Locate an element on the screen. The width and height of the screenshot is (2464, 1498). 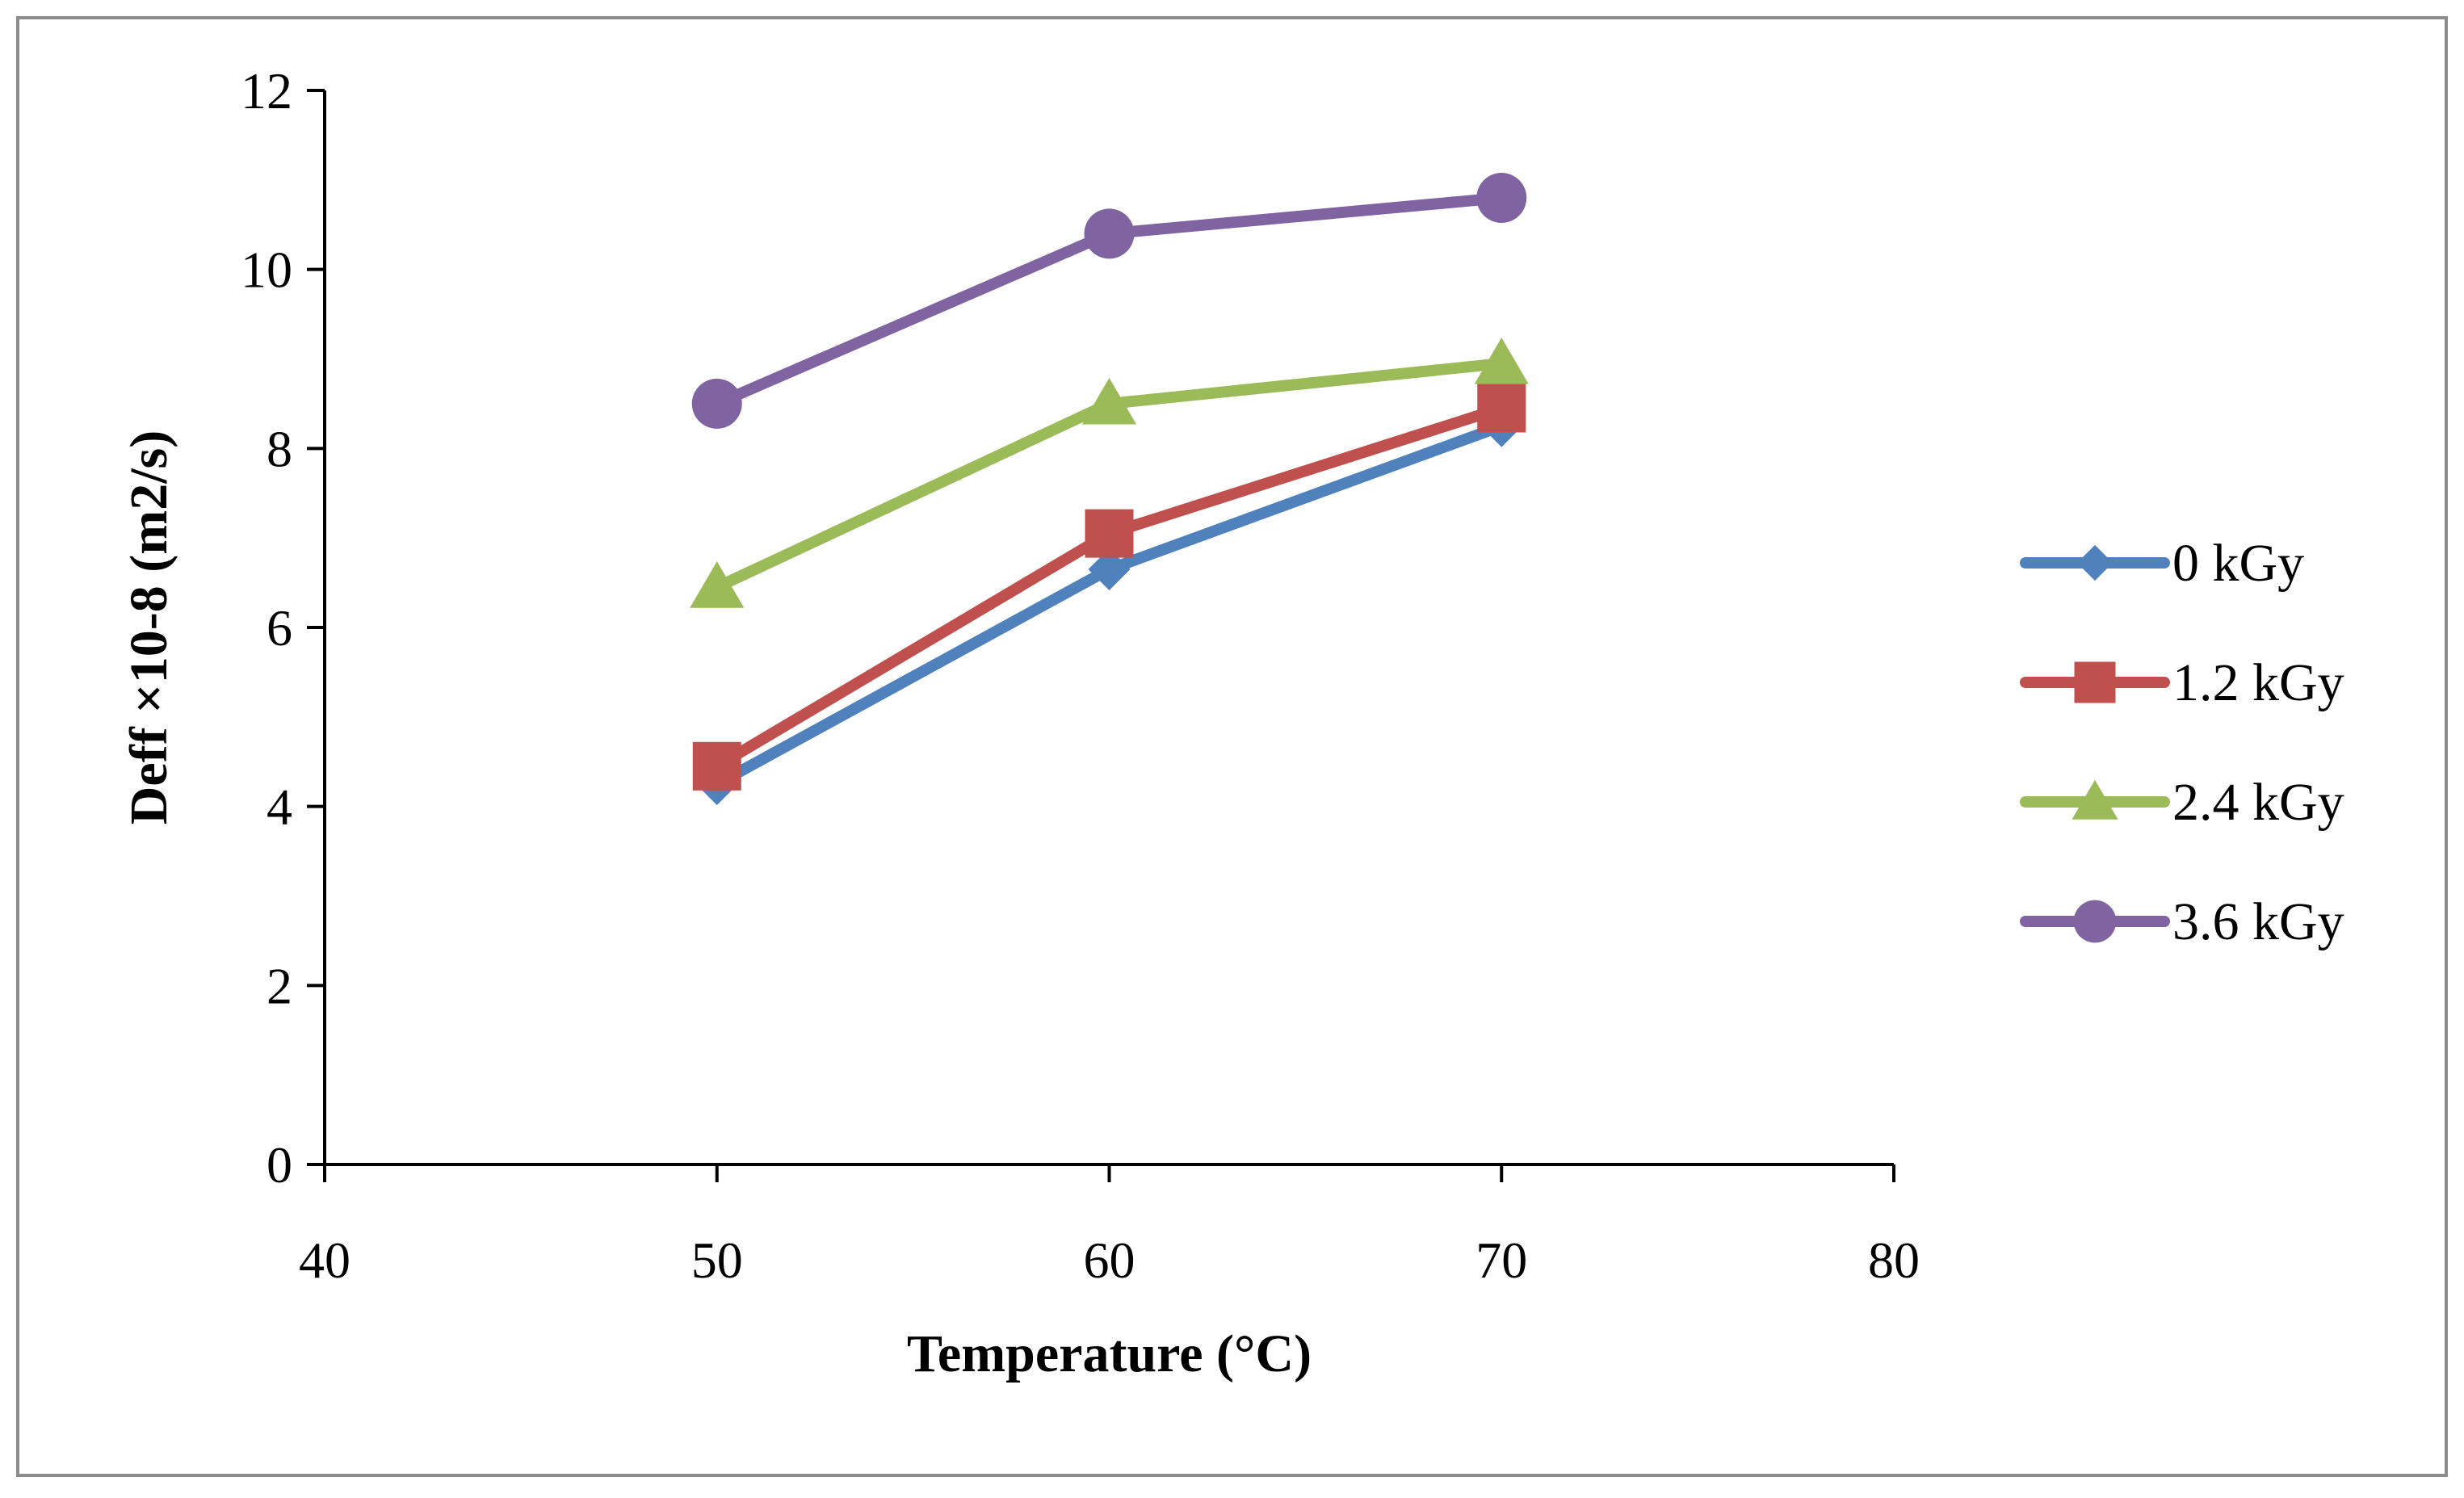
legend-entry: 2.4 kGy is located at coordinates (2182, 802).